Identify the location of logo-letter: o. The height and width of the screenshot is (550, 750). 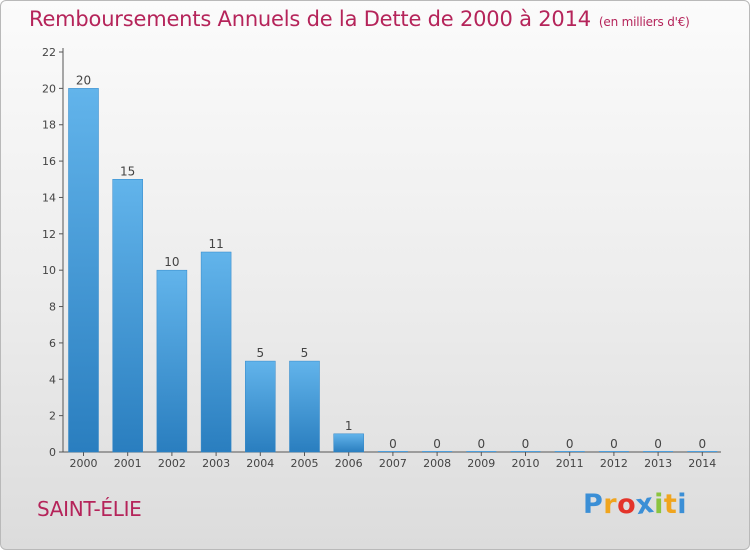
(627, 504).